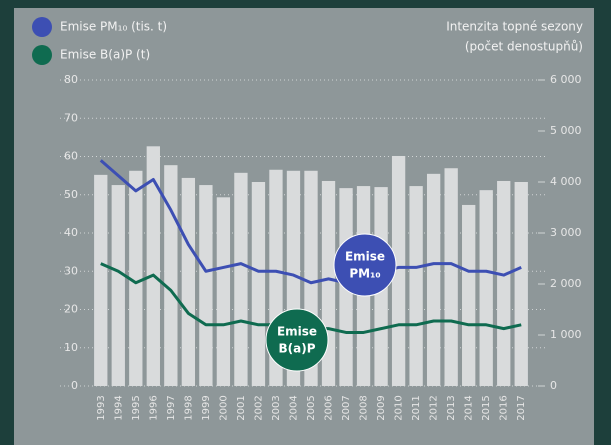 The image size is (611, 445). I want to click on x-tick-label: 2007, so click(346, 407).